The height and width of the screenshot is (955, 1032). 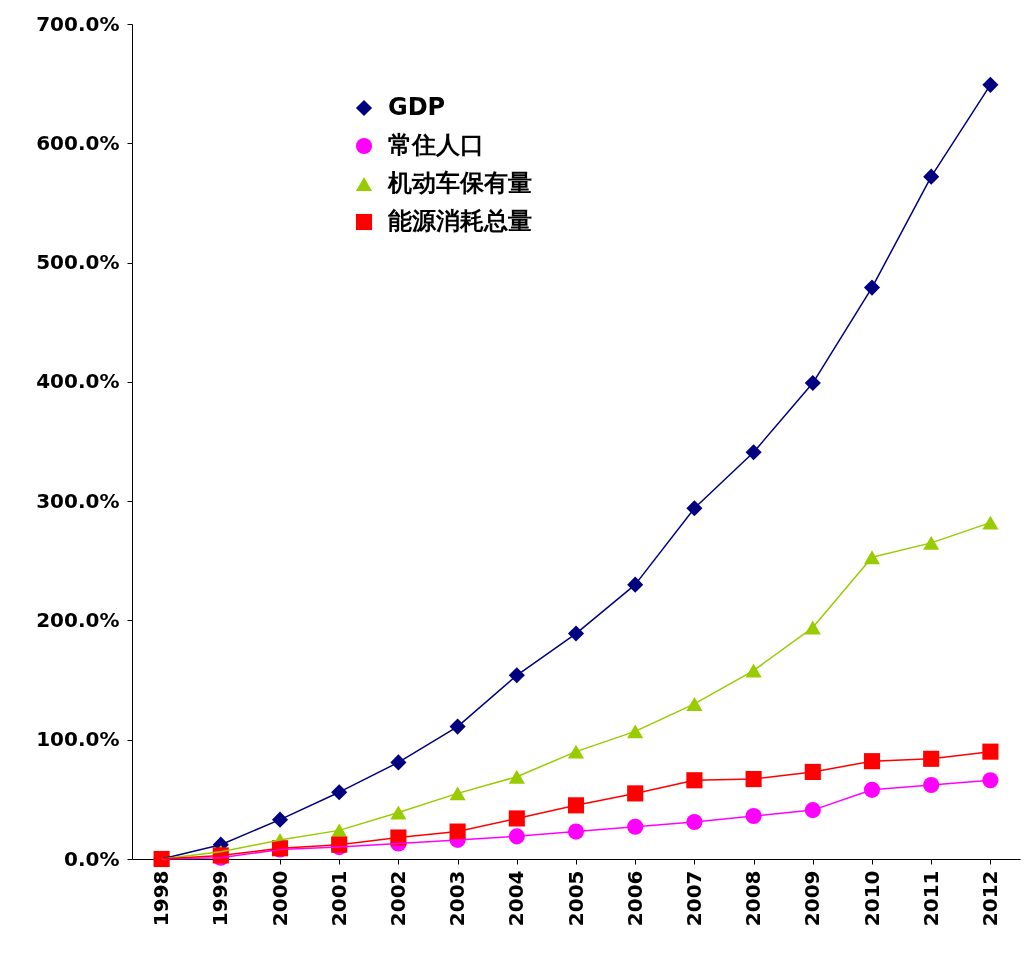 What do you see at coordinates (459, 183) in the screenshot?
I see `legend-label: 机动车保有量` at bounding box center [459, 183].